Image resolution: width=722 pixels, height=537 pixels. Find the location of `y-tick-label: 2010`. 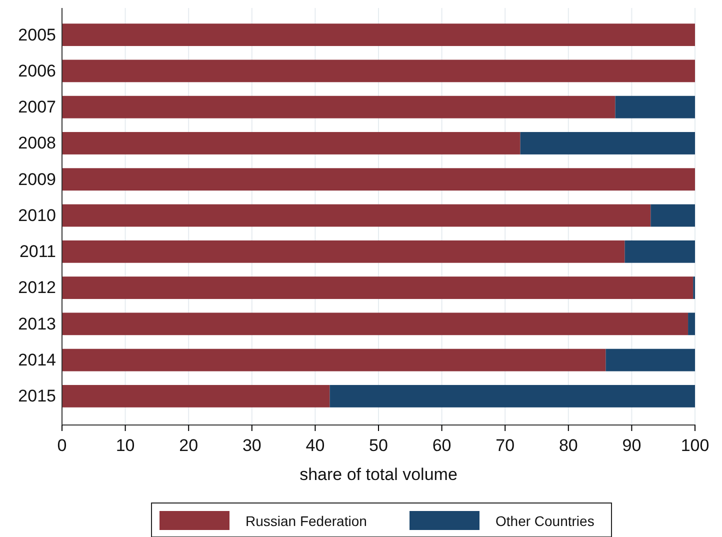

y-tick-label: 2010 is located at coordinates (37, 215).